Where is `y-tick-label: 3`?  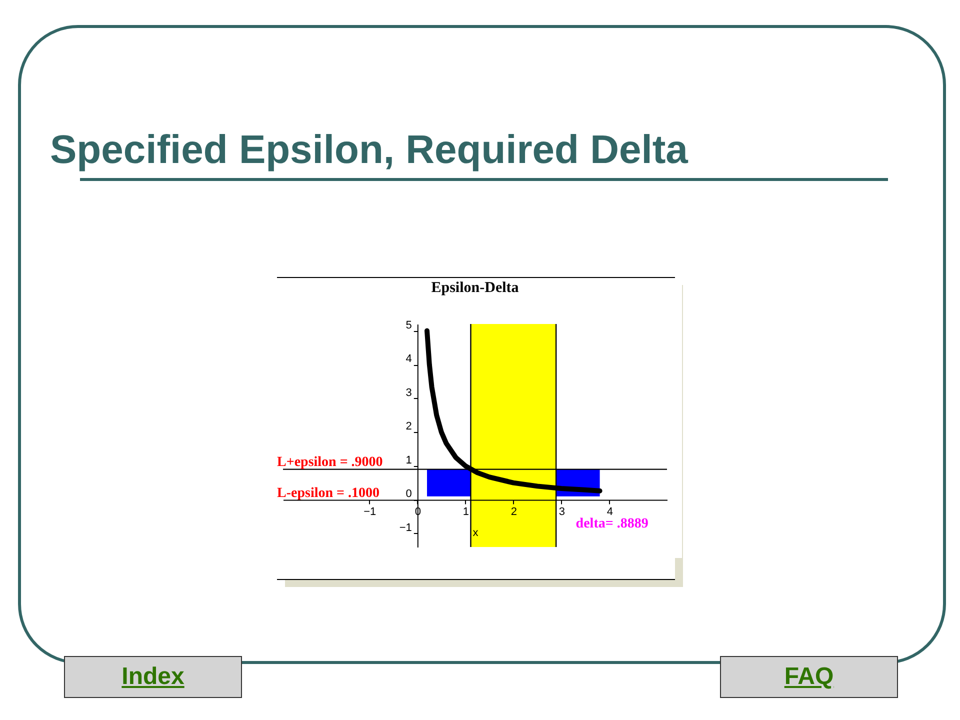
y-tick-label: 3 is located at coordinates (409, 392).